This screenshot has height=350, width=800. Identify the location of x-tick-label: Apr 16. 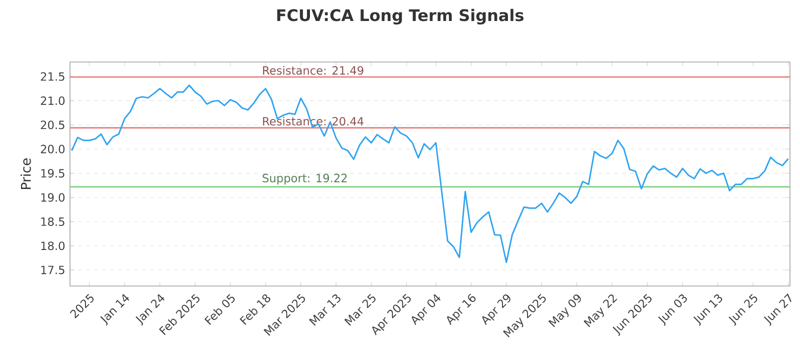
(461, 310).